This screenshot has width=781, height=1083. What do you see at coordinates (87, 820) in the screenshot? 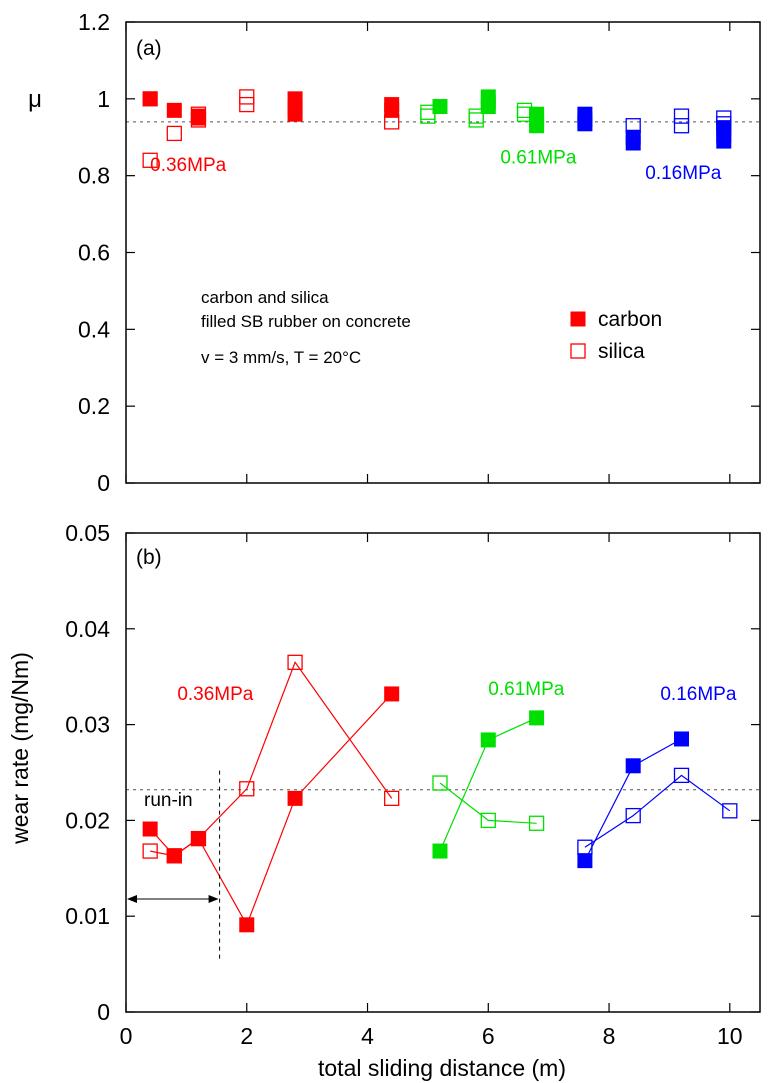
I see `panel-b-y-tick-label: 0.02` at bounding box center [87, 820].